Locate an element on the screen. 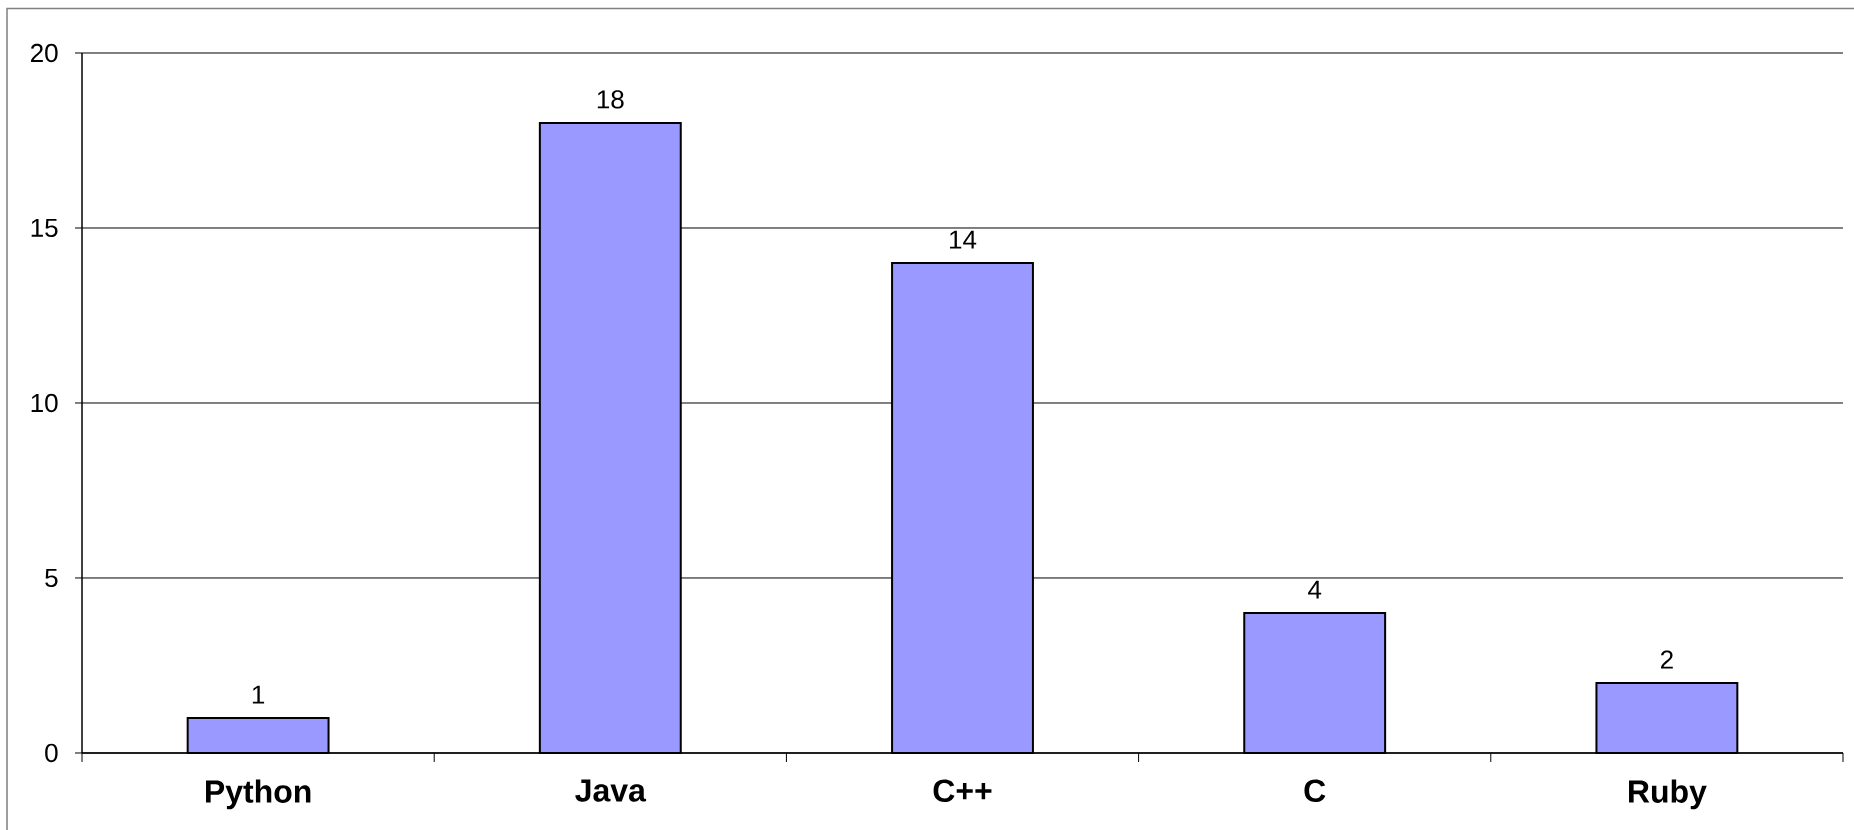 The width and height of the screenshot is (1854, 830). data-label: 4 is located at coordinates (1315, 589).